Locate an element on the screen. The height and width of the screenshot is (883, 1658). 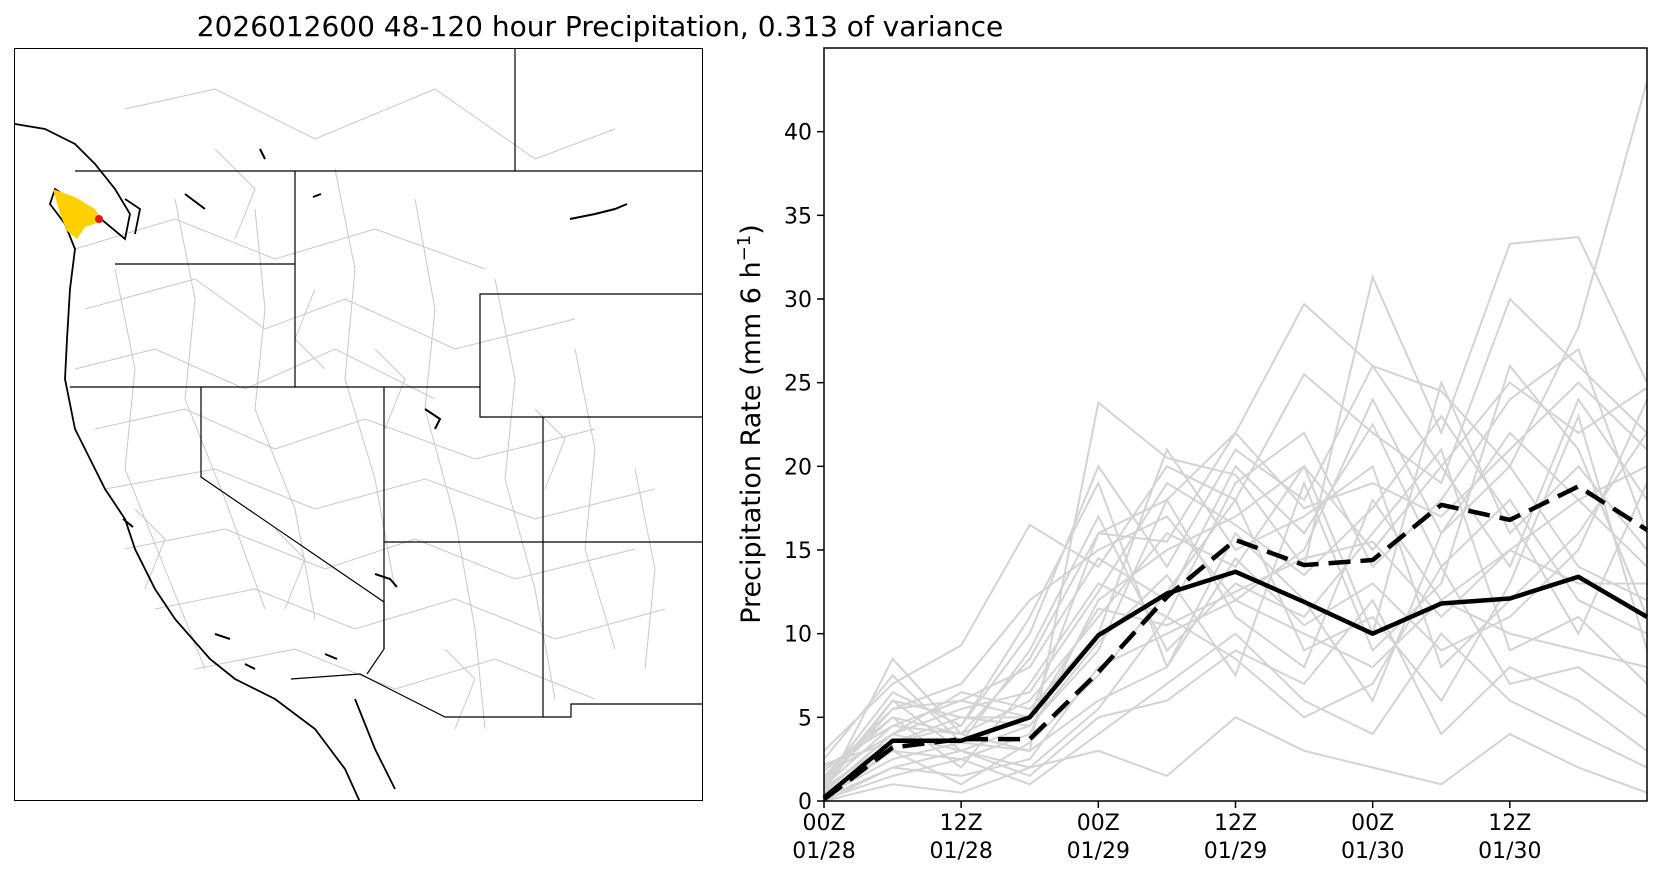
y-tick-label: 15 is located at coordinates (798, 551).